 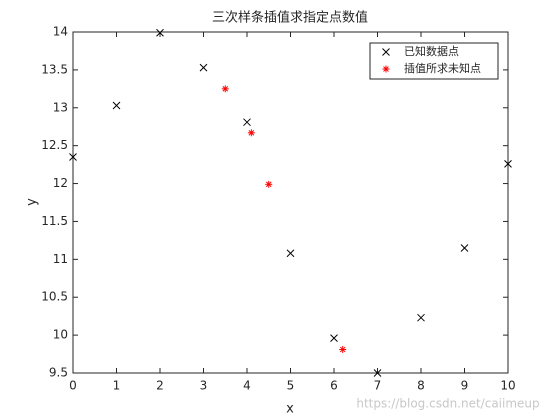 I want to click on x-tick-label: 4, so click(x=247, y=386).